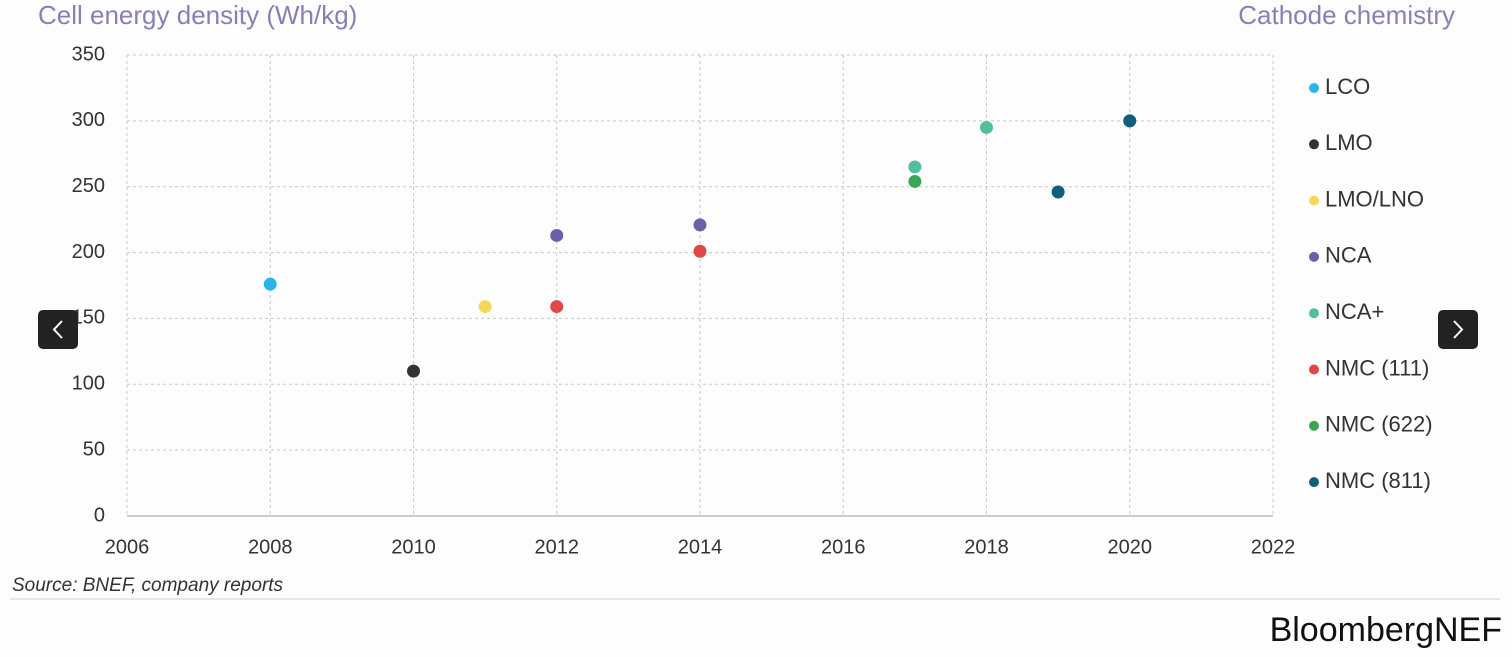  Describe the element at coordinates (270, 547) in the screenshot. I see `x-tick-label: 2008` at that location.